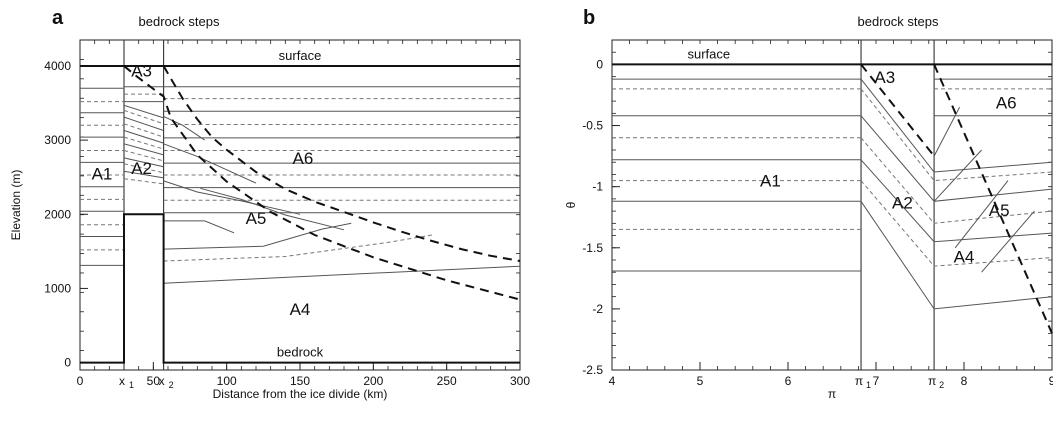 This screenshot has height=426, width=1053. Describe the element at coordinates (788, 381) in the screenshot. I see `x-tick-label: 6` at that location.